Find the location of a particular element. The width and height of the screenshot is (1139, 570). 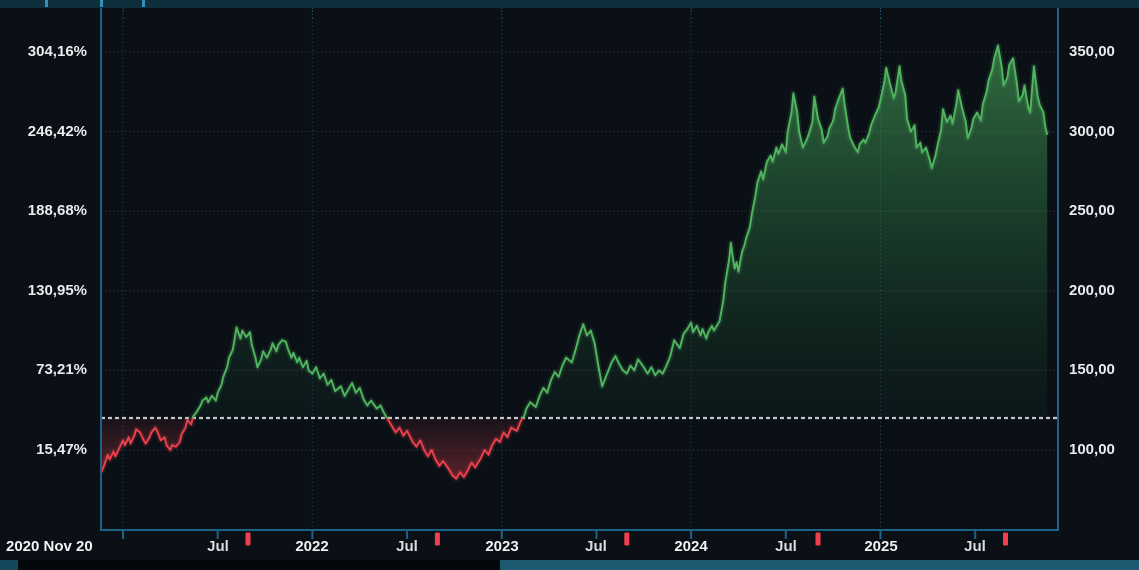

price-tick-label: 350,00 is located at coordinates (1092, 51).